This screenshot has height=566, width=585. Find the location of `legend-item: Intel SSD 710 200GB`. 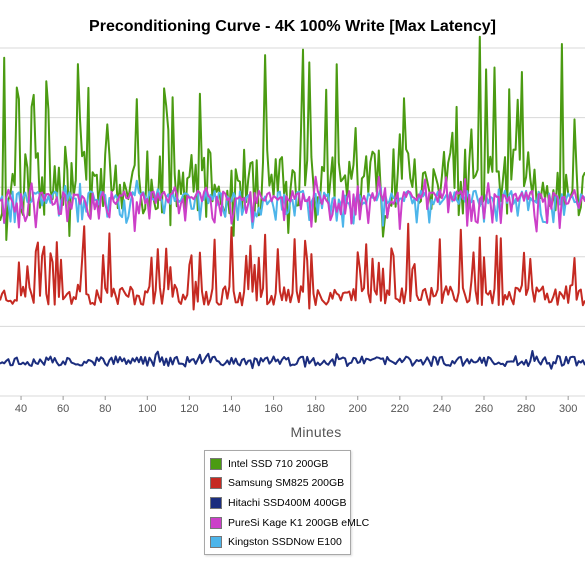

legend-item: Intel SSD 710 200GB is located at coordinates (277, 464).